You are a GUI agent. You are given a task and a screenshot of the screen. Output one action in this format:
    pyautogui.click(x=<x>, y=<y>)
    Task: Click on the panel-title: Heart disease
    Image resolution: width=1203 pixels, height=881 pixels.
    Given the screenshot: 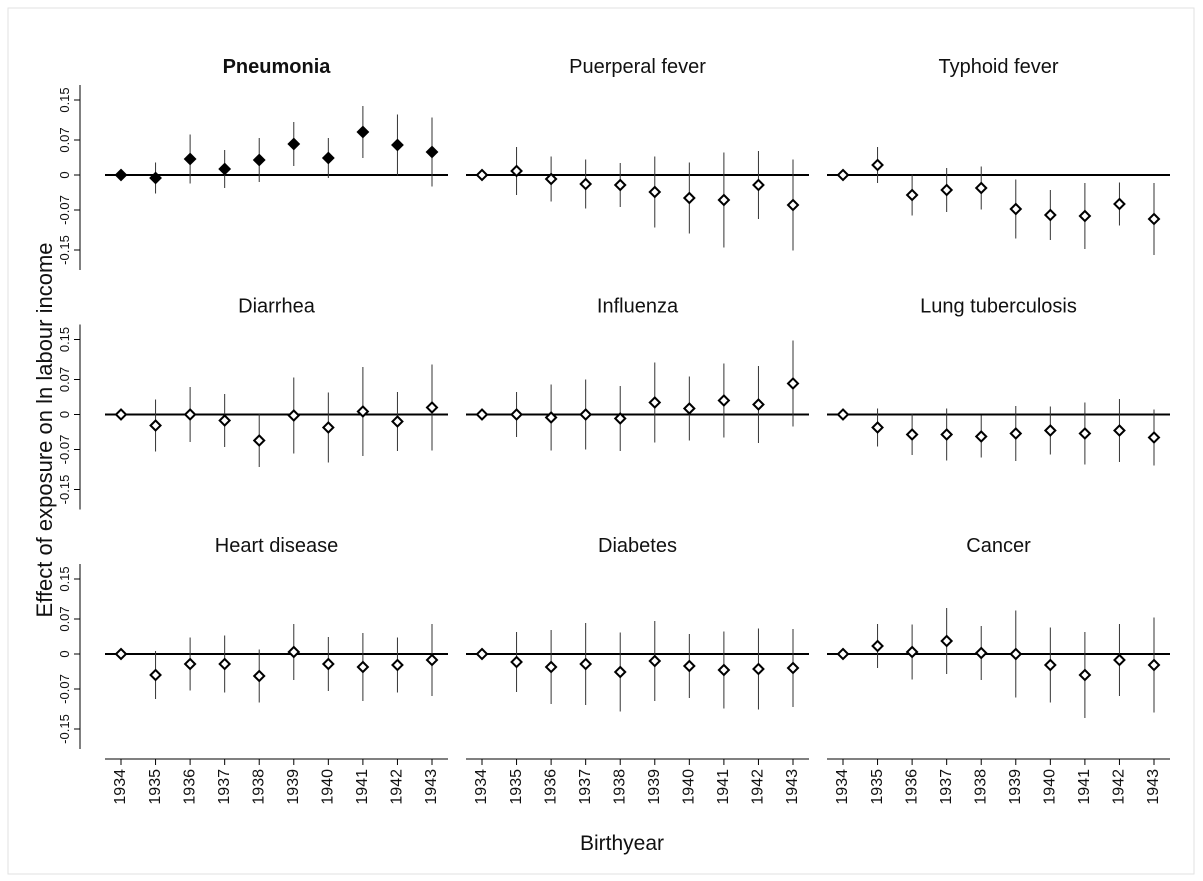 What is the action you would take?
    pyautogui.click(x=276, y=546)
    